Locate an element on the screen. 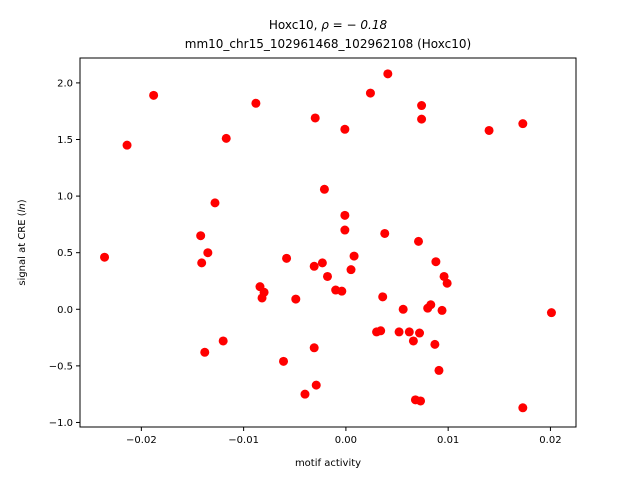 This screenshot has height=480, width=640. chart-title-line1: Hoxc10, ρ = − 0.18 is located at coordinates (328, 25).